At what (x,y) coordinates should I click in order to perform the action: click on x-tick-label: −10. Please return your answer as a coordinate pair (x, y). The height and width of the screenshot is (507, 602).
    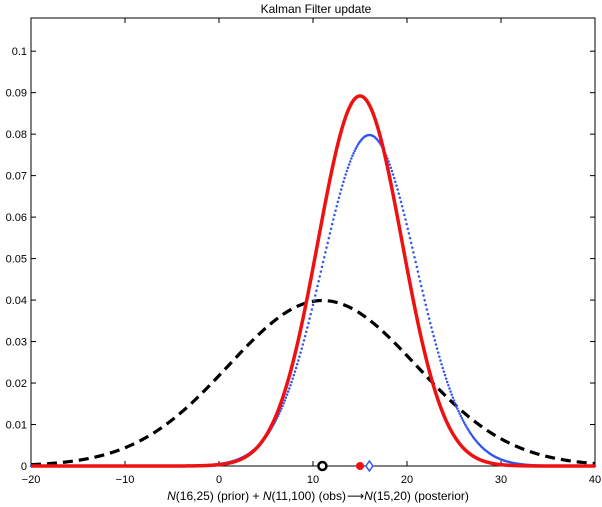
    Looking at the image, I should click on (125, 480).